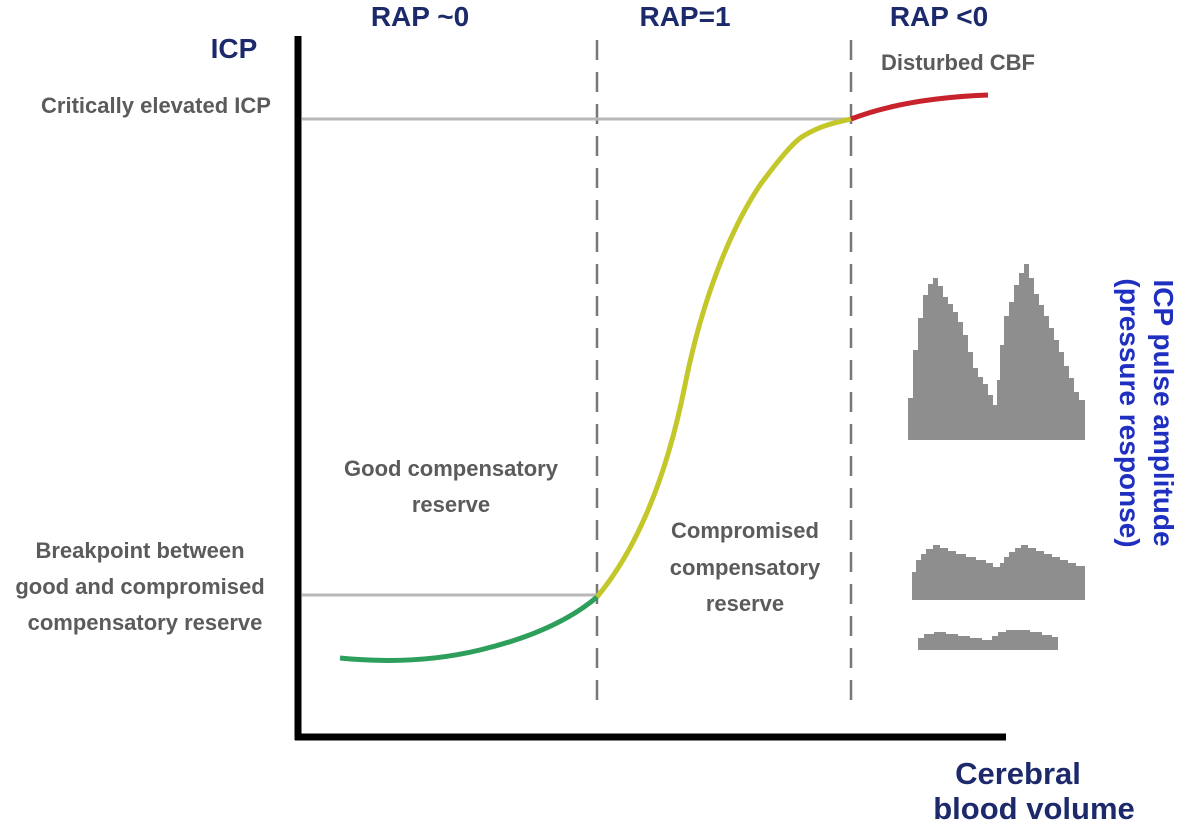 This screenshot has height=821, width=1181. What do you see at coordinates (684, 16) in the screenshot?
I see `zone-label-rap-1: RAP=1` at bounding box center [684, 16].